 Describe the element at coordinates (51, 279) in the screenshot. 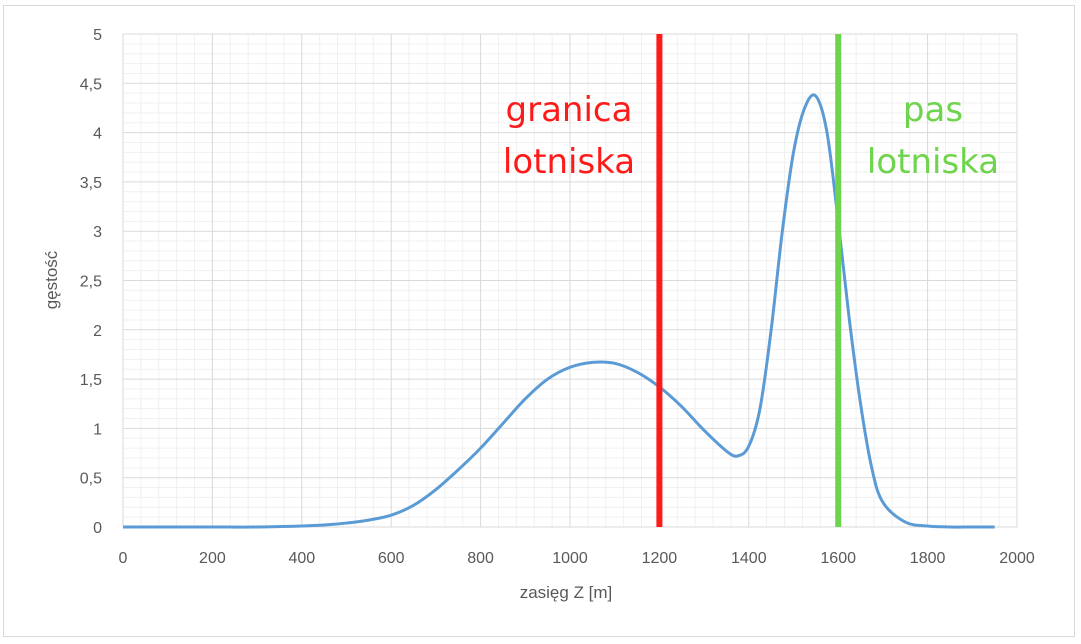

I see `y-axis-title: gęstość` at that location.